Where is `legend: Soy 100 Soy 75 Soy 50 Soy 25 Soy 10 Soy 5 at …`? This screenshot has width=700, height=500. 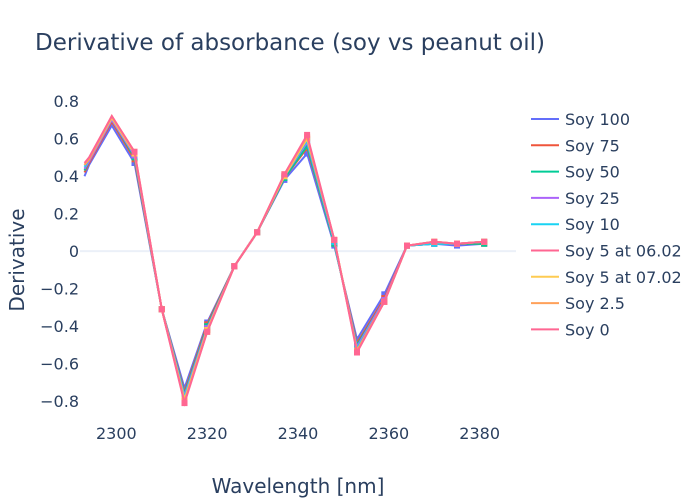
legend: Soy 100 Soy 75 Soy 50 Soy 25 Soy 10 Soy 5 at … is located at coordinates (606, 224).